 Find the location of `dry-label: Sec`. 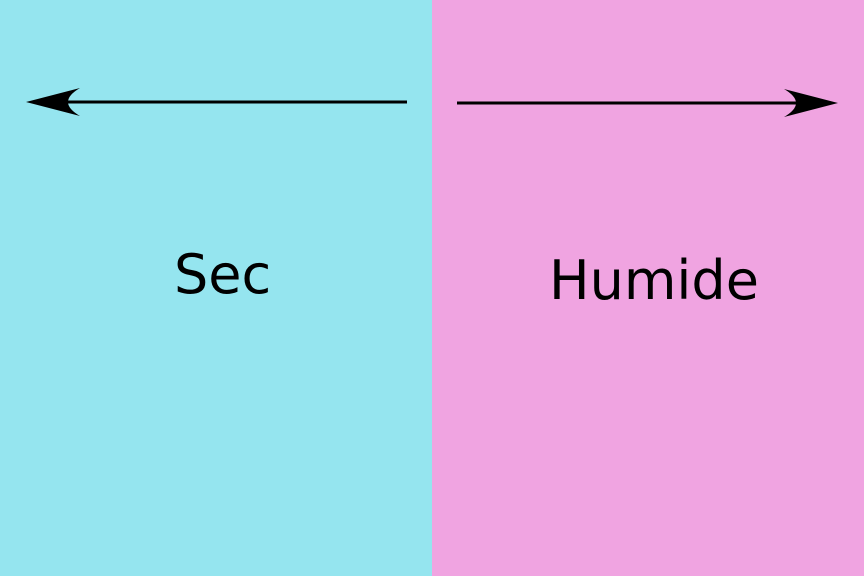

dry-label: Sec is located at coordinates (223, 274).